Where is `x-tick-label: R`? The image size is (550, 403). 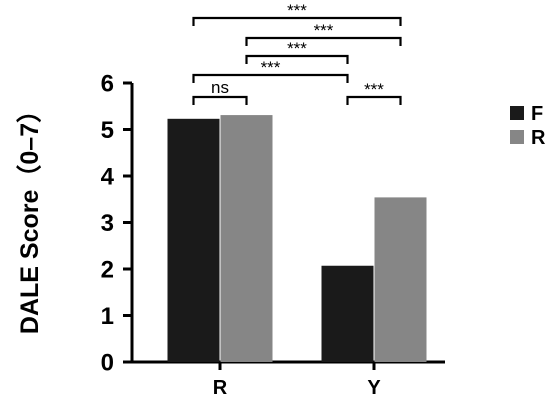 x-tick-label: R is located at coordinates (220, 388).